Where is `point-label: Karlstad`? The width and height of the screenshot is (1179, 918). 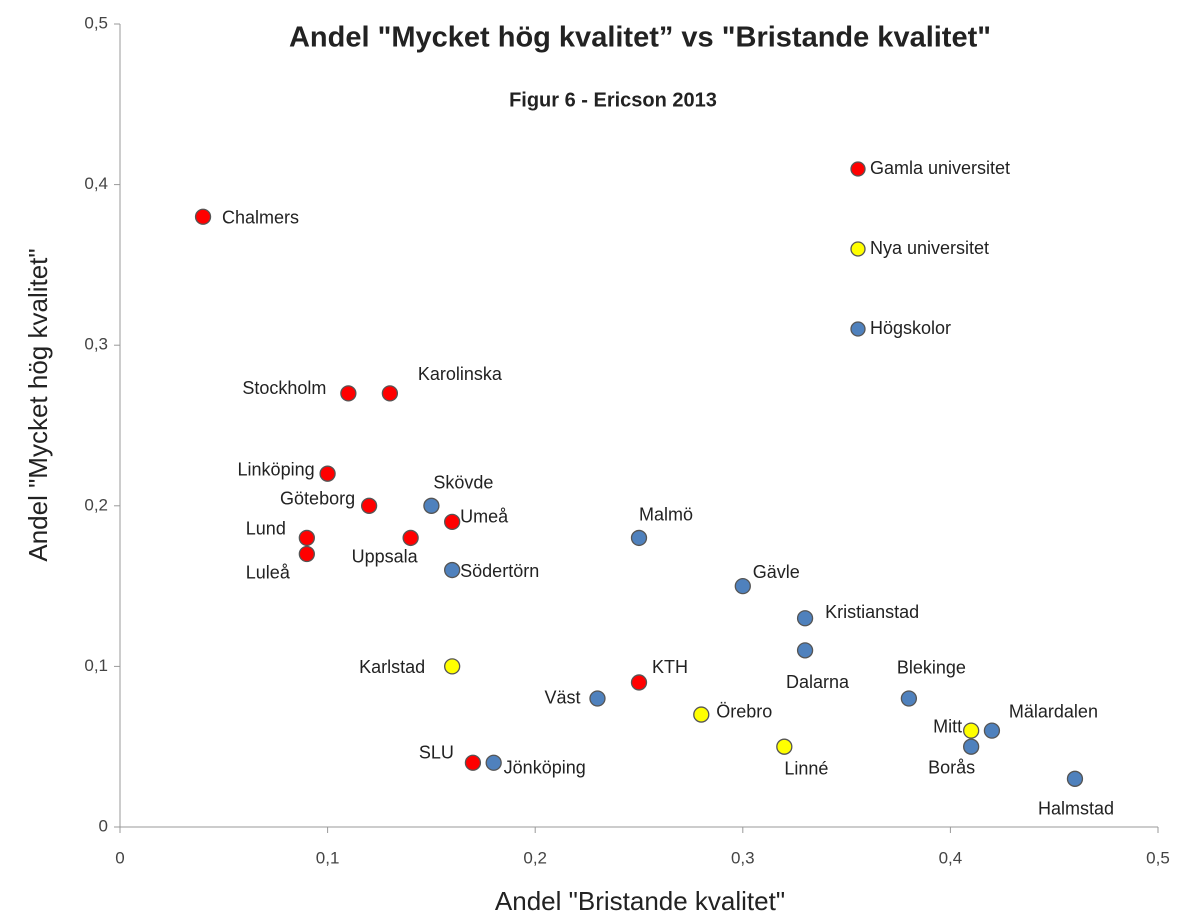 point-label: Karlstad is located at coordinates (392, 667).